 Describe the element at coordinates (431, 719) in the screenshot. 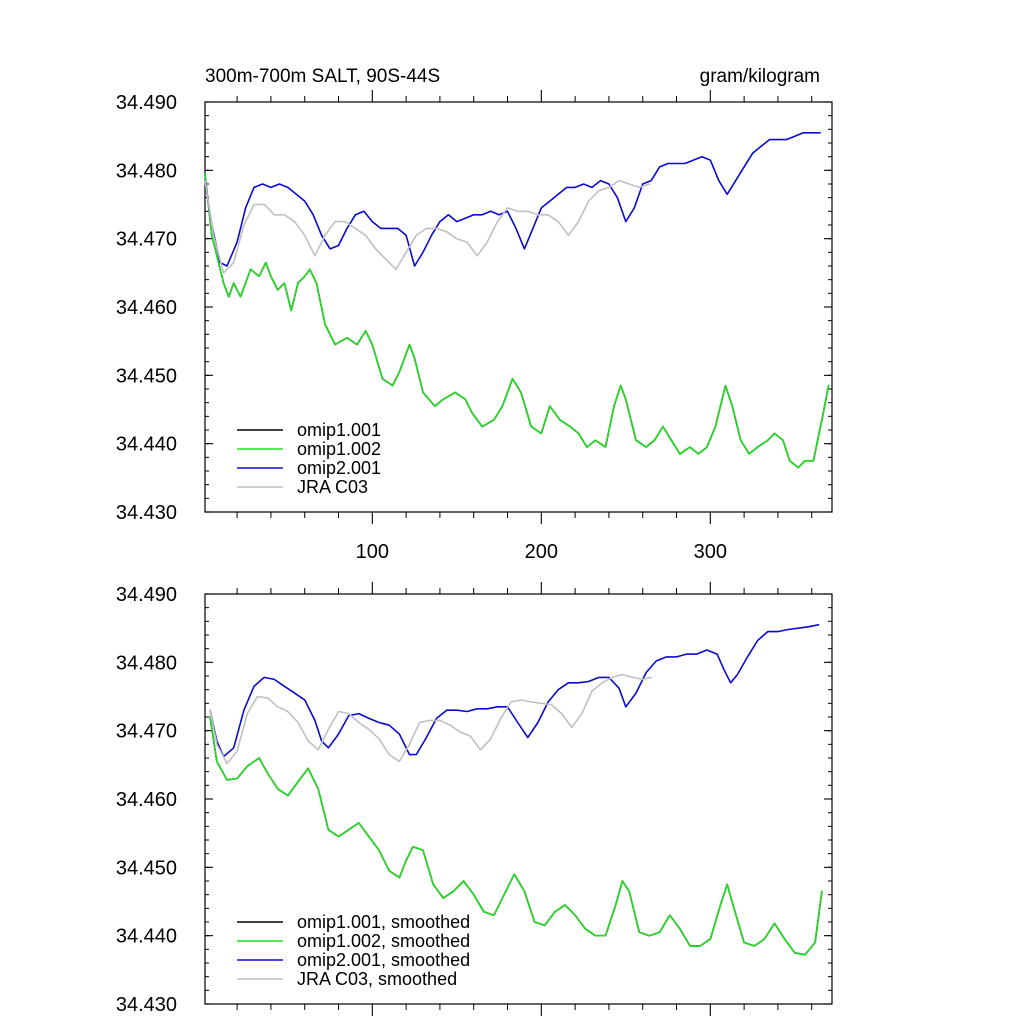

I see `series-line-jra-c03-smoothed` at that location.